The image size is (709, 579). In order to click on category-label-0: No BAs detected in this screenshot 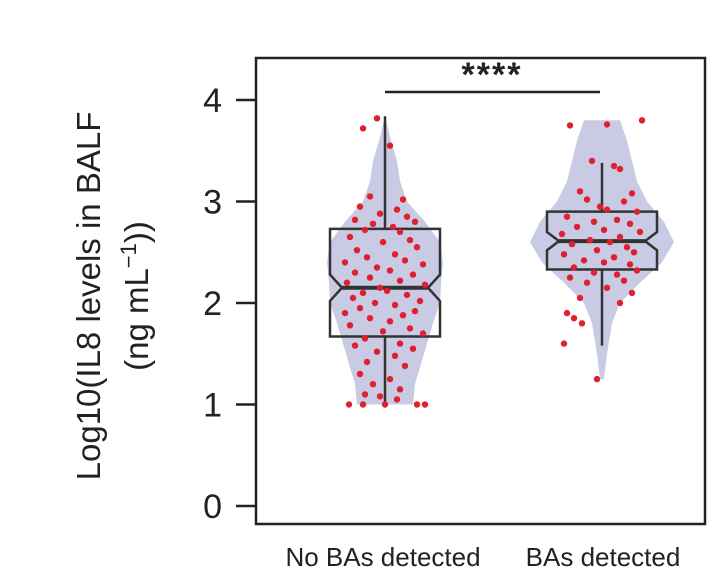, I will do `click(382, 557)`.